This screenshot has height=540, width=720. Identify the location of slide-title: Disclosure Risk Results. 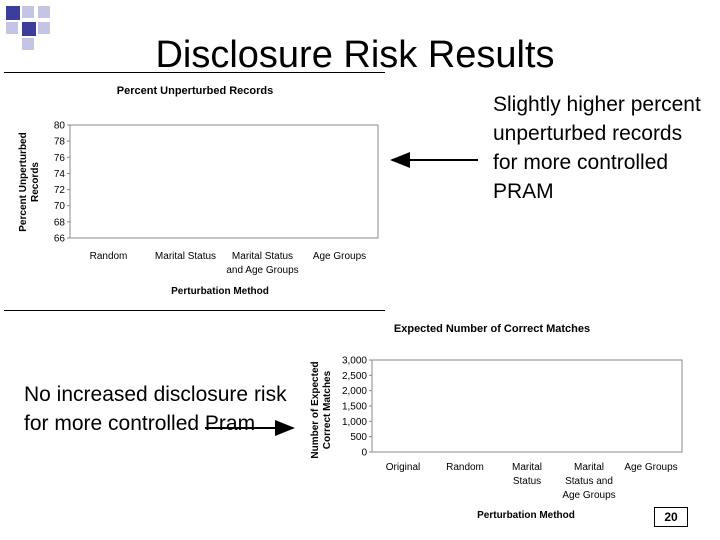
(355, 55).